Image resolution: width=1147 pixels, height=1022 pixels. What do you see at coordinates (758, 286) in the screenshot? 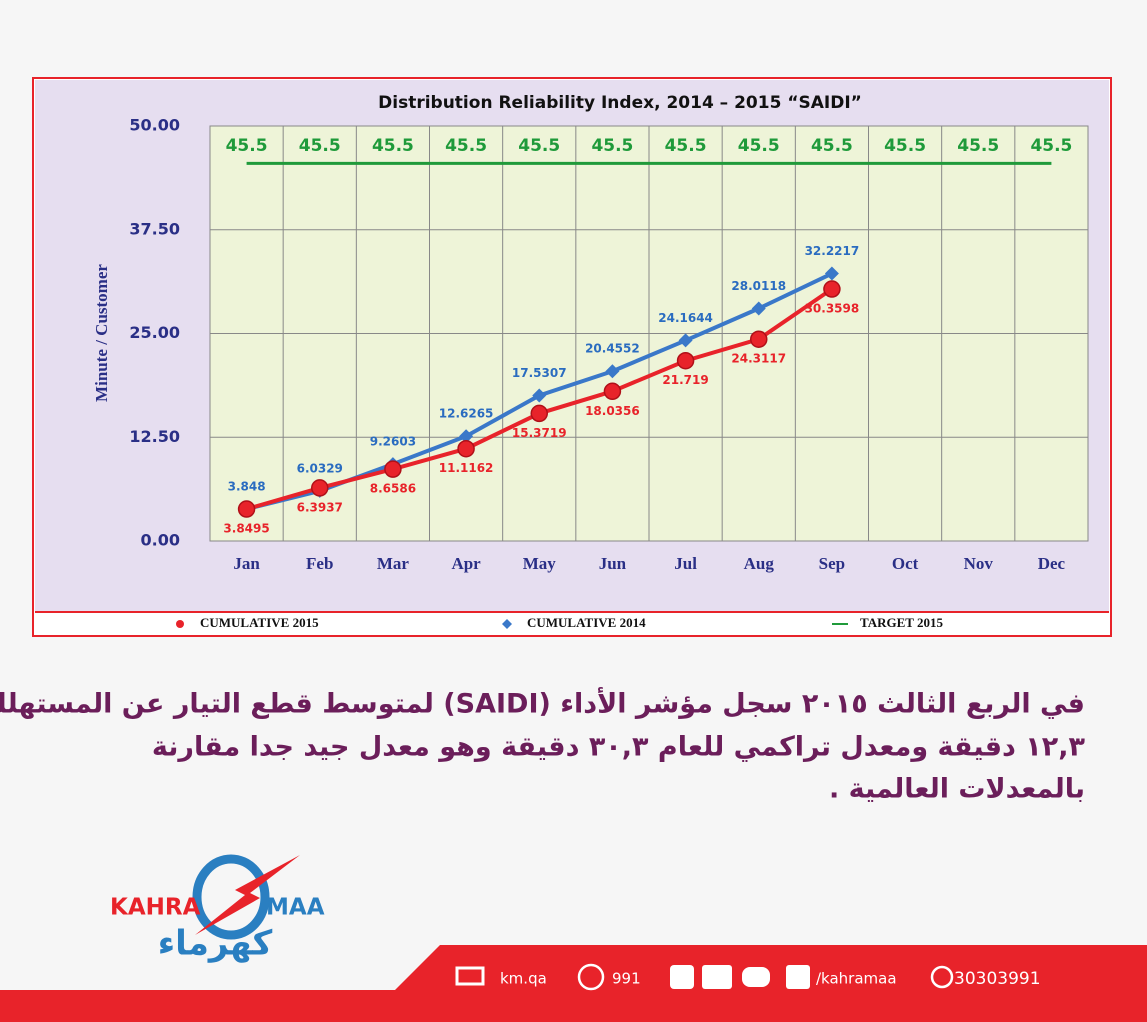
I see `data-label: 28.0118` at bounding box center [758, 286].